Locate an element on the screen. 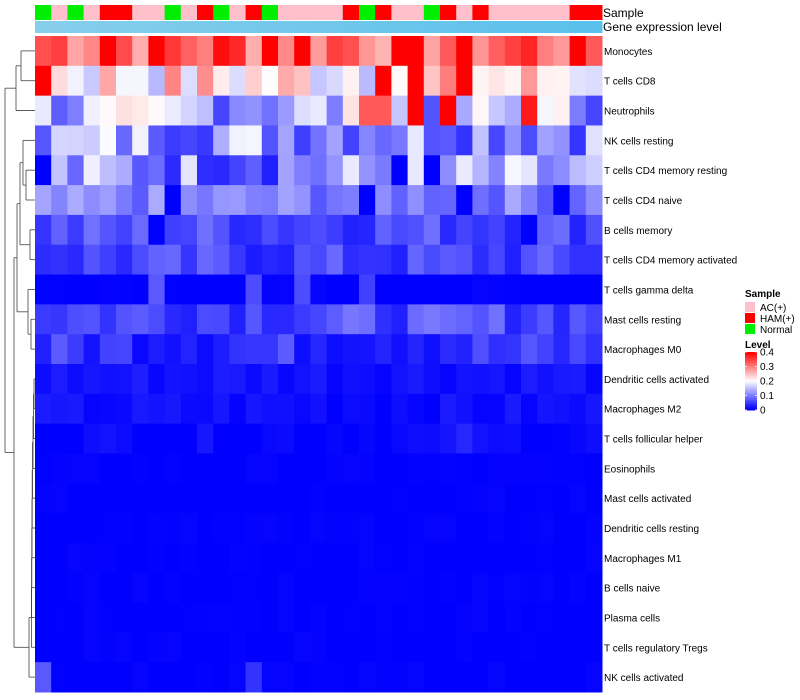 Image resolution: width=800 pixels, height=700 pixels. legend-label: HAM(+) is located at coordinates (777, 319).